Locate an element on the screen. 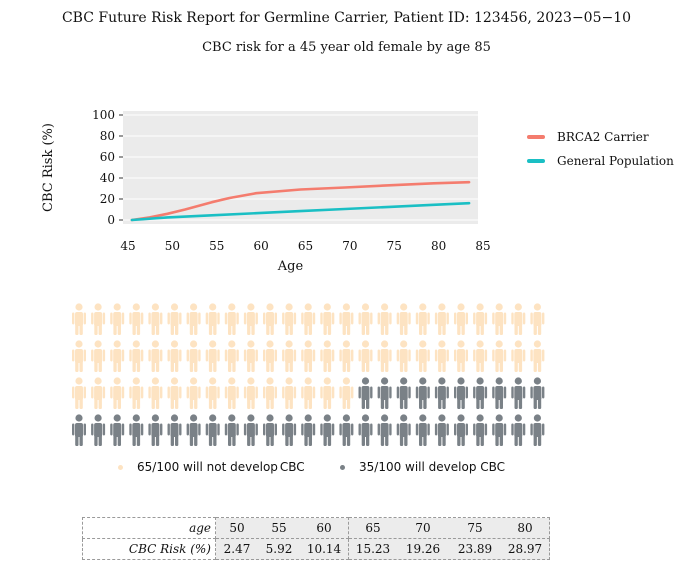 This screenshot has height=581, width=693. legend-swatch-general is located at coordinates (536, 161).